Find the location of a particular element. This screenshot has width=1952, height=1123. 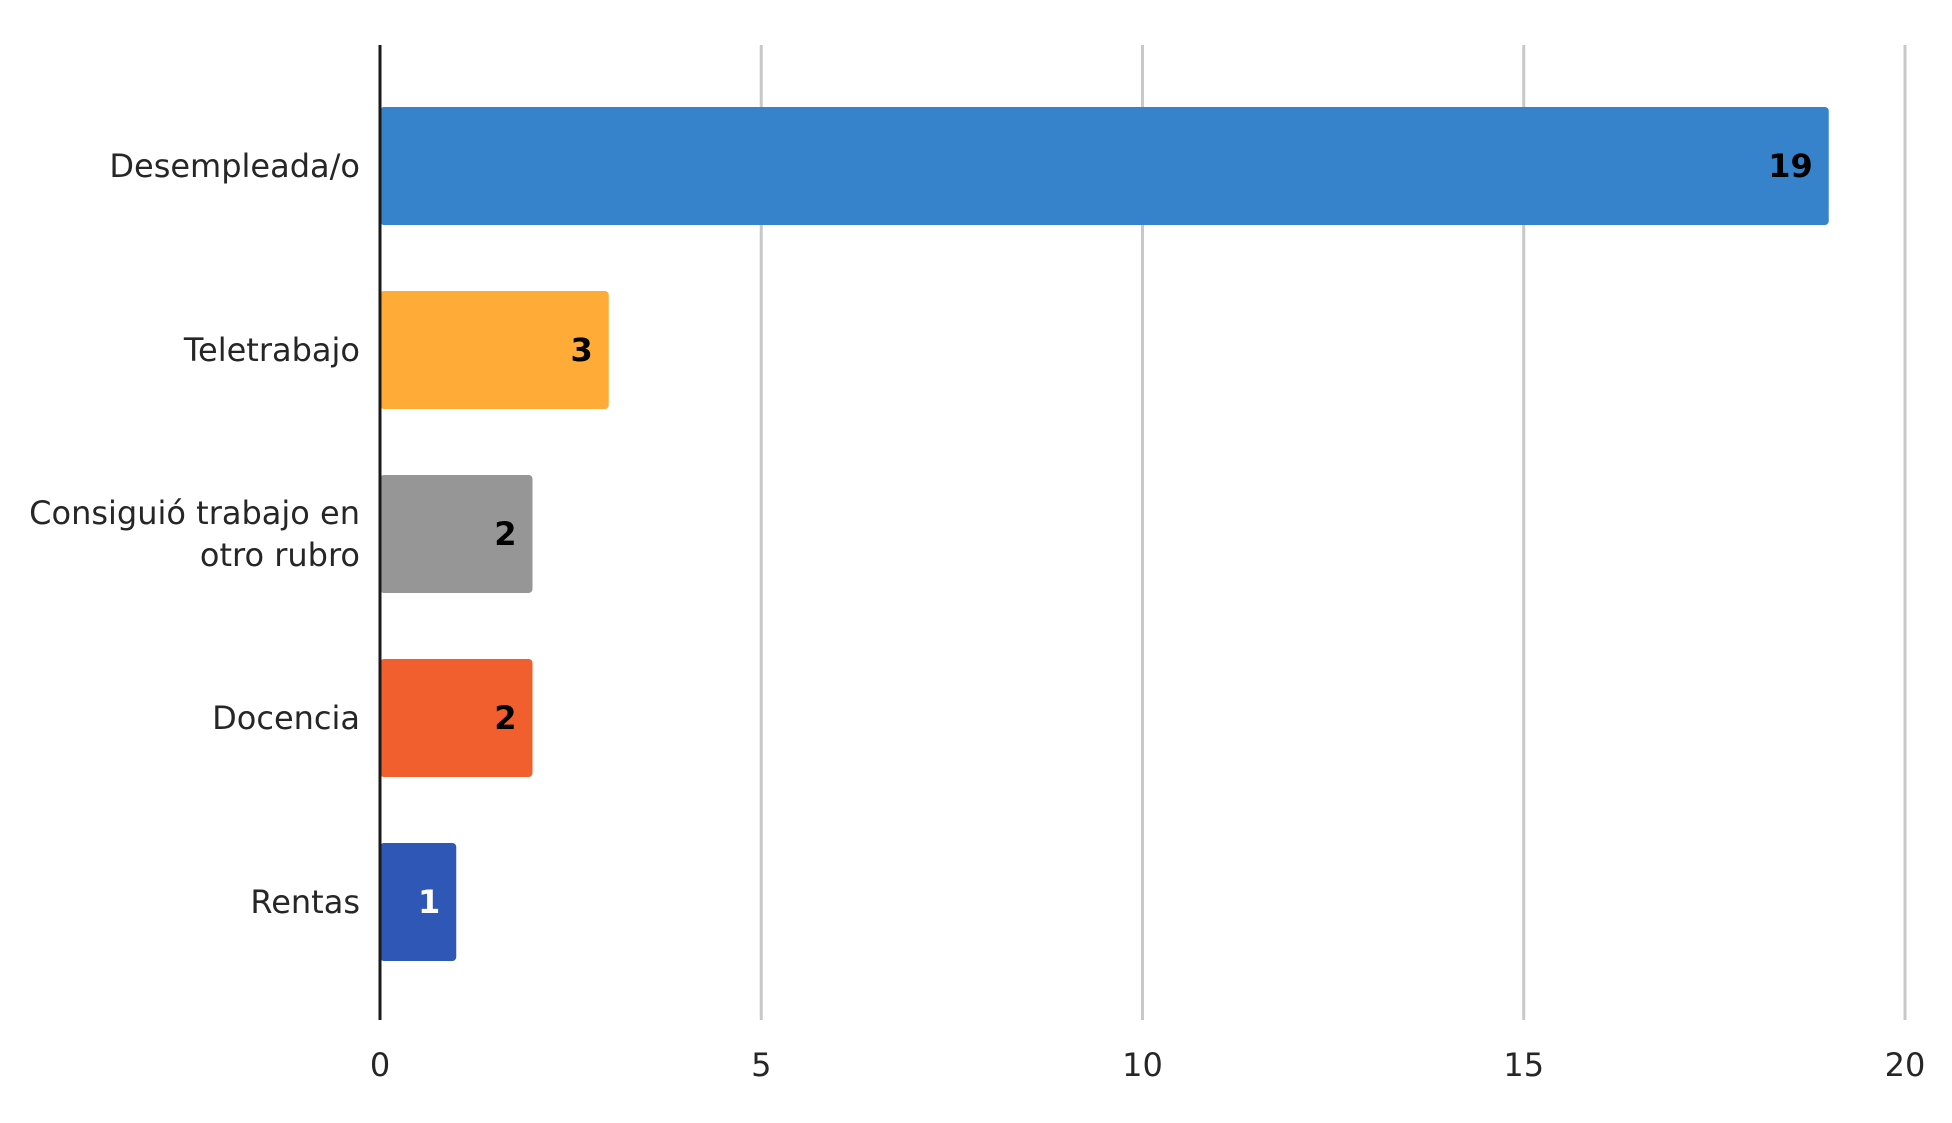

data-label-5: 1 is located at coordinates (429, 902).